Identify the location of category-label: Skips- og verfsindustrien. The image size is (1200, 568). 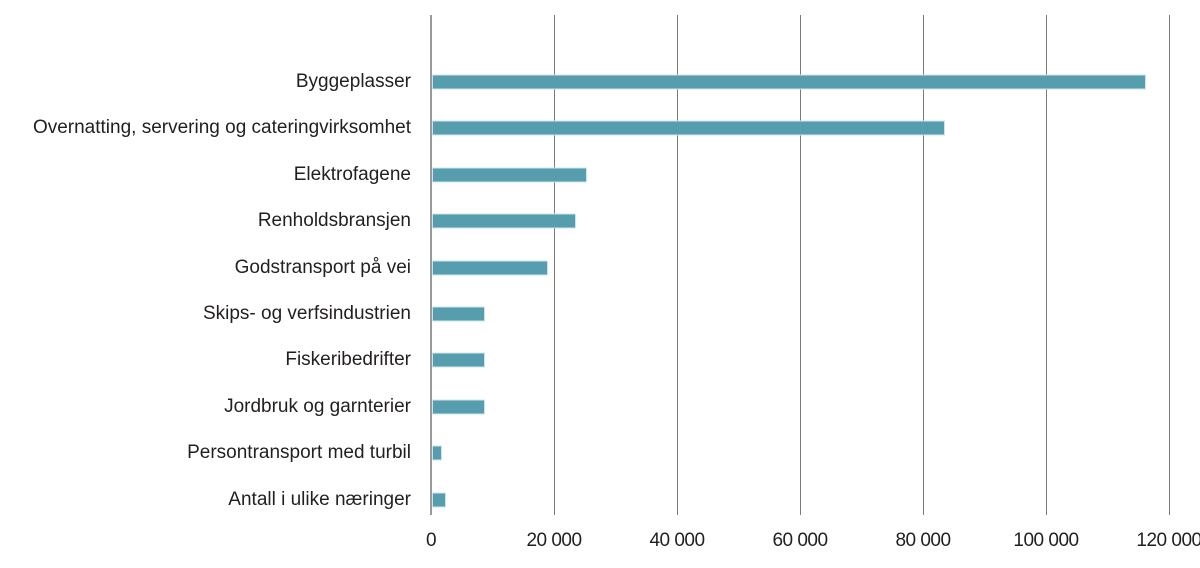
(306, 313).